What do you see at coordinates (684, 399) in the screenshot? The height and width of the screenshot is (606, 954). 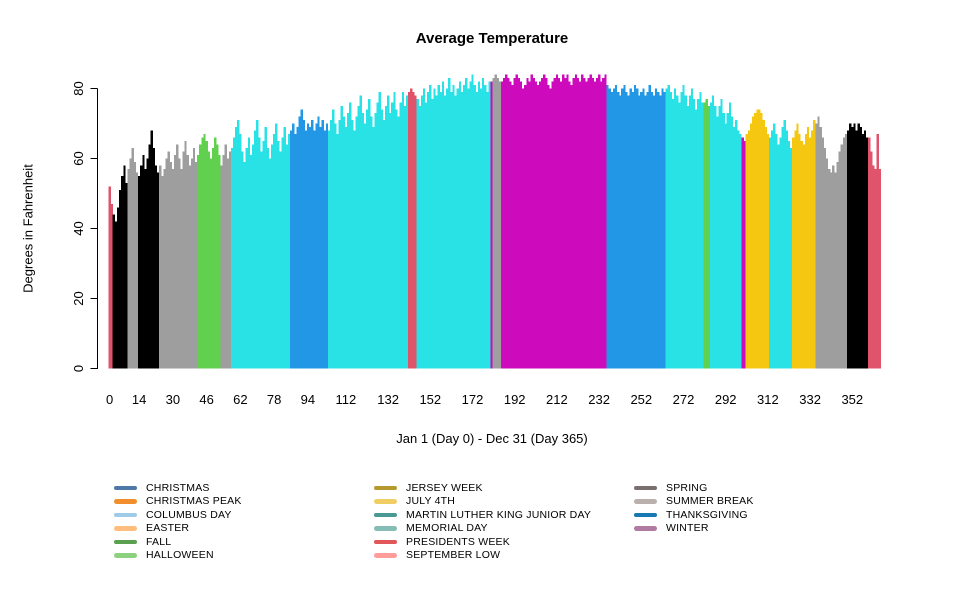 I see `x-tick-label: 272` at bounding box center [684, 399].